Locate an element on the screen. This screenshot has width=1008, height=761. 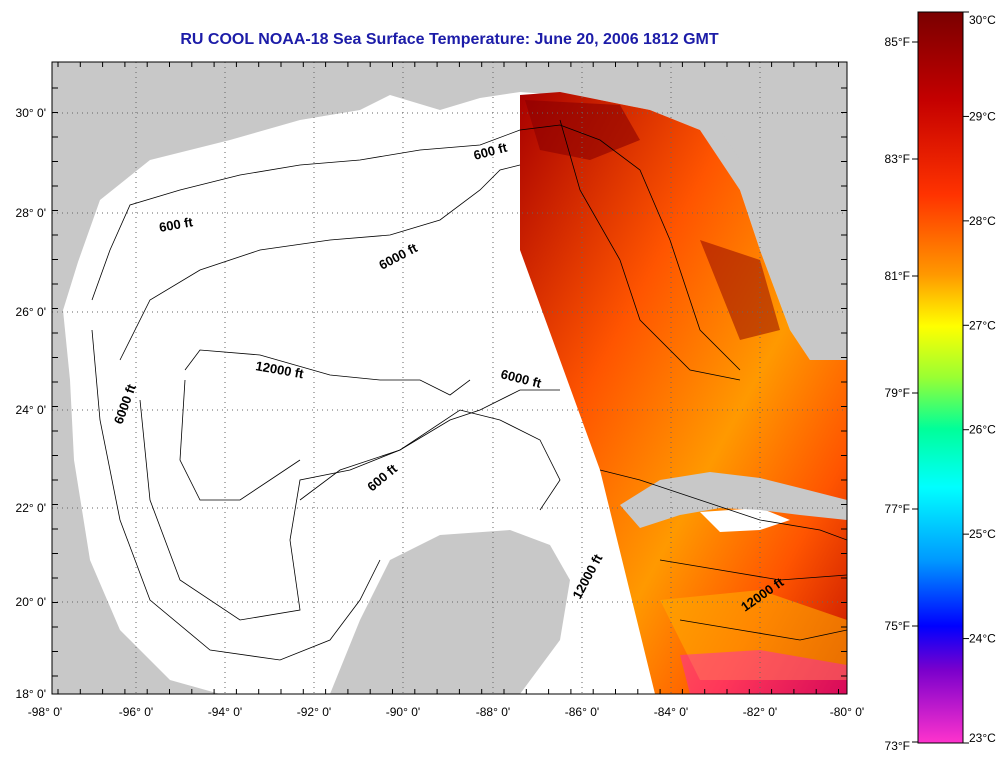
colorbar-celsius-label: 26°C is located at coordinates (982, 430).